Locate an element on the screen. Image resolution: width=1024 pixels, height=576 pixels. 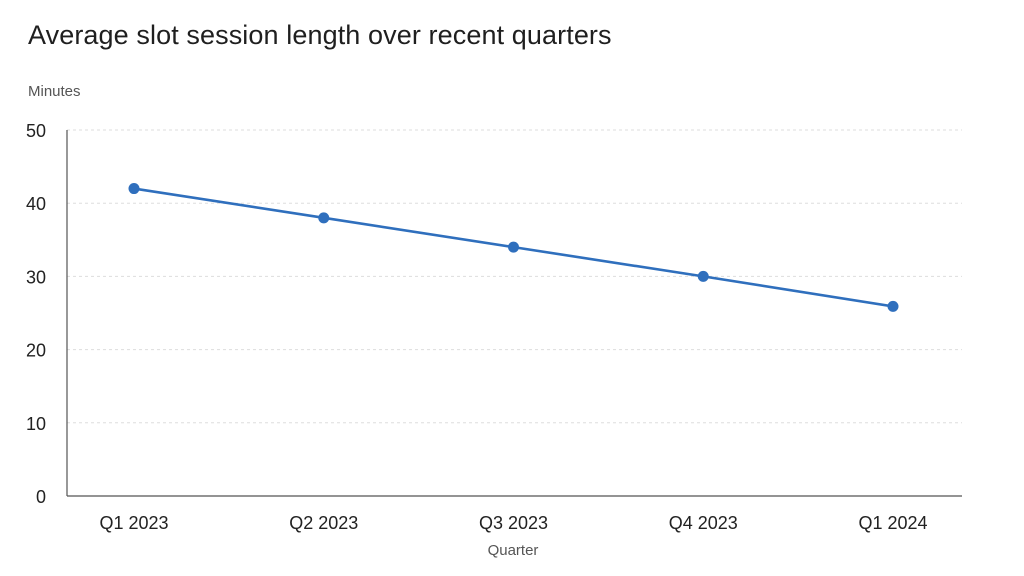
x-tick-label: Q1 2024 is located at coordinates (892, 523).